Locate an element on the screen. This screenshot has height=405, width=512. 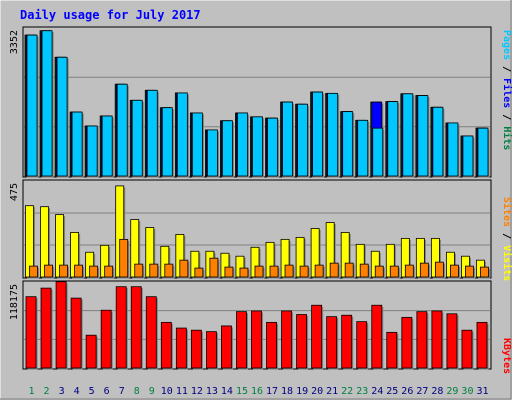
day-label-30: 30 is located at coordinates (467, 391).